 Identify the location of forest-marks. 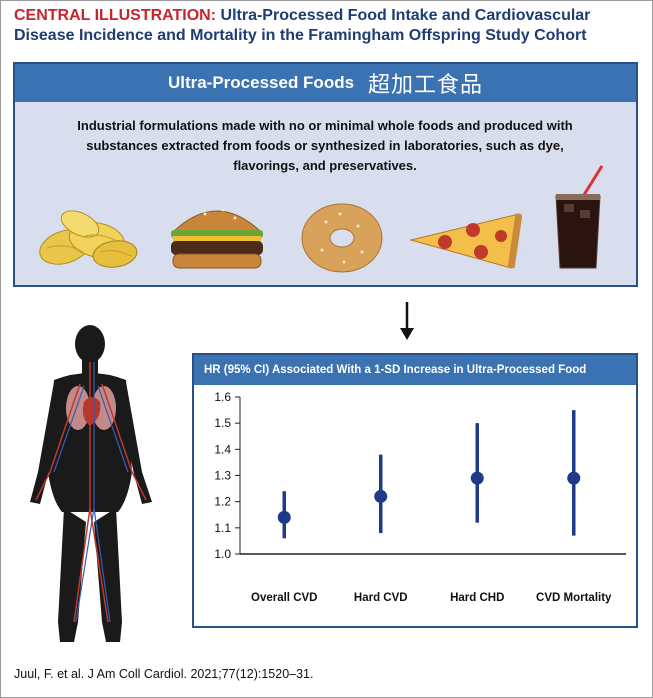
(429, 474).